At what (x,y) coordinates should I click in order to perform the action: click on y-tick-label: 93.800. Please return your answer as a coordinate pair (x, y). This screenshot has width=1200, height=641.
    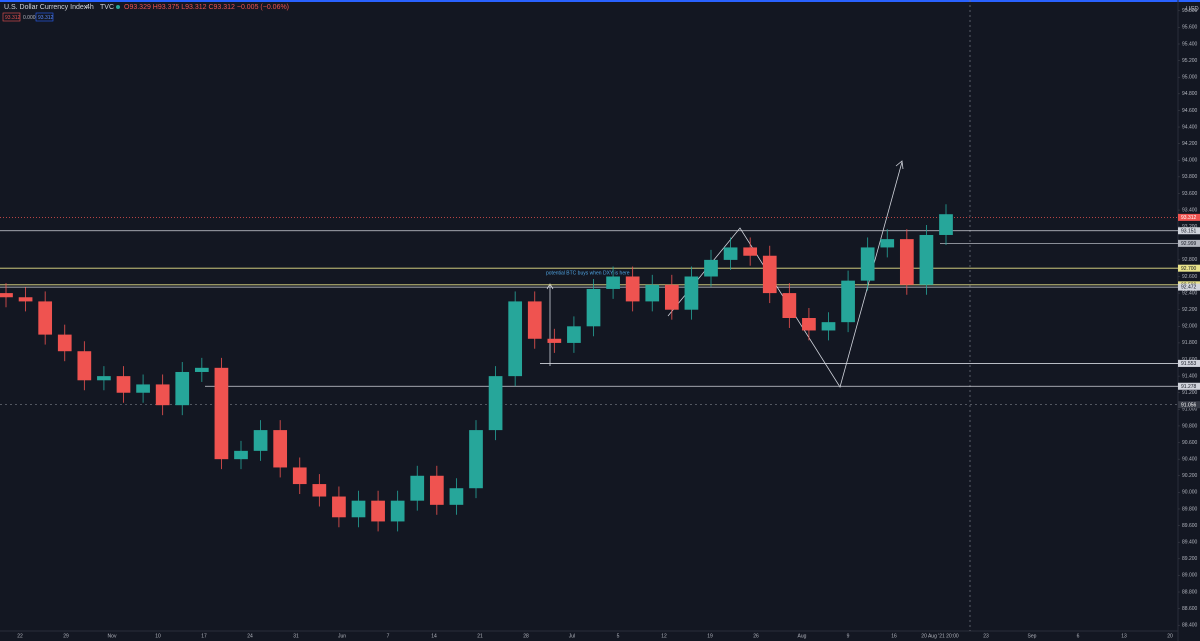
    Looking at the image, I should click on (1190, 177).